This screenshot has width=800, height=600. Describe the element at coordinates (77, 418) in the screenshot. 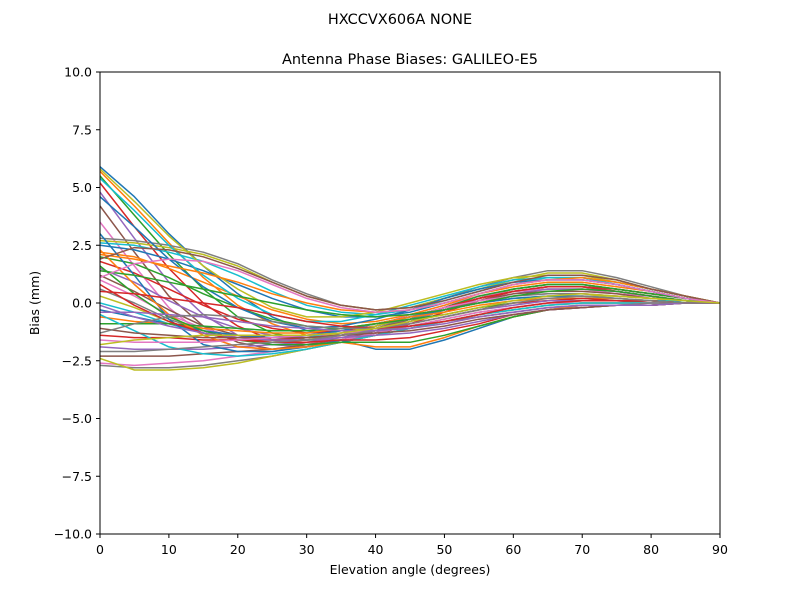

I see `y-tick-label: −5.0` at that location.